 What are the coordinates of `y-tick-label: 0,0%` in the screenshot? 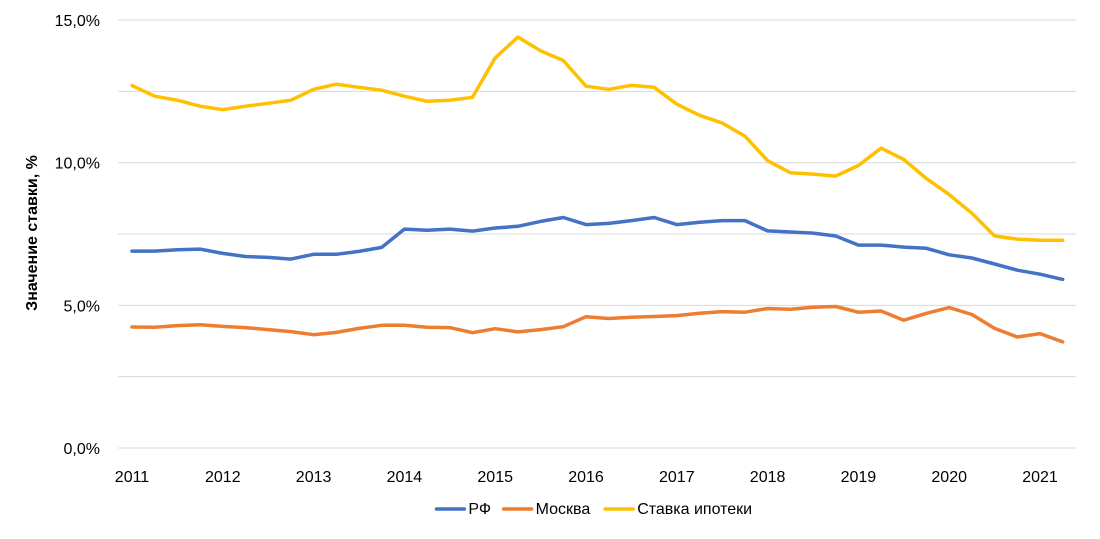 It's located at (82, 449).